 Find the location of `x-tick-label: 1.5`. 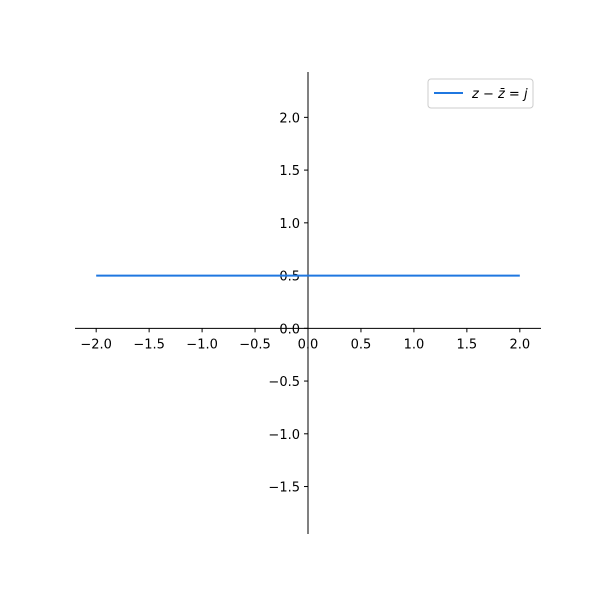

x-tick-label: 1.5 is located at coordinates (467, 344).